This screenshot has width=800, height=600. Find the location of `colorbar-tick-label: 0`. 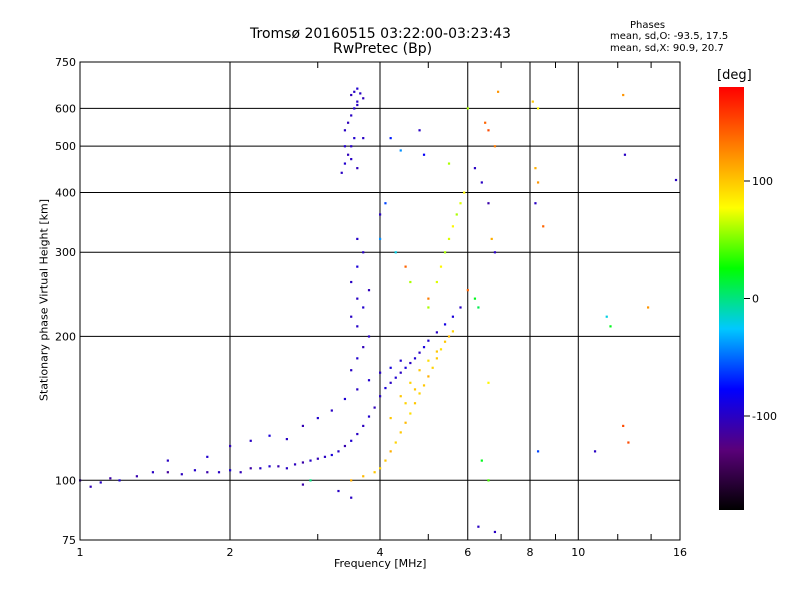

colorbar-tick-label: 0 is located at coordinates (755, 299).